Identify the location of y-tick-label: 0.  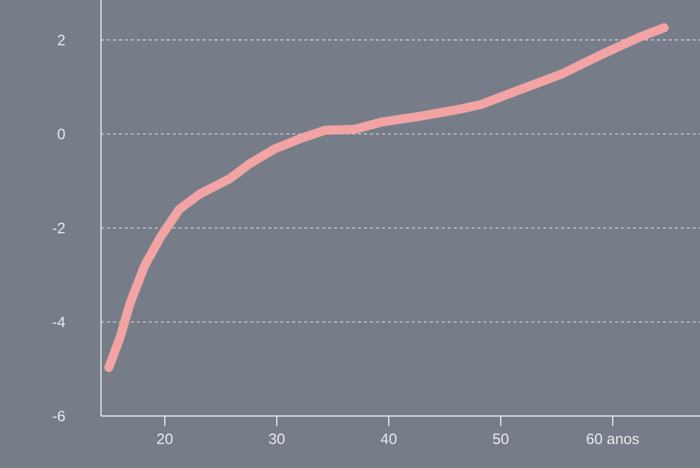
(61, 134).